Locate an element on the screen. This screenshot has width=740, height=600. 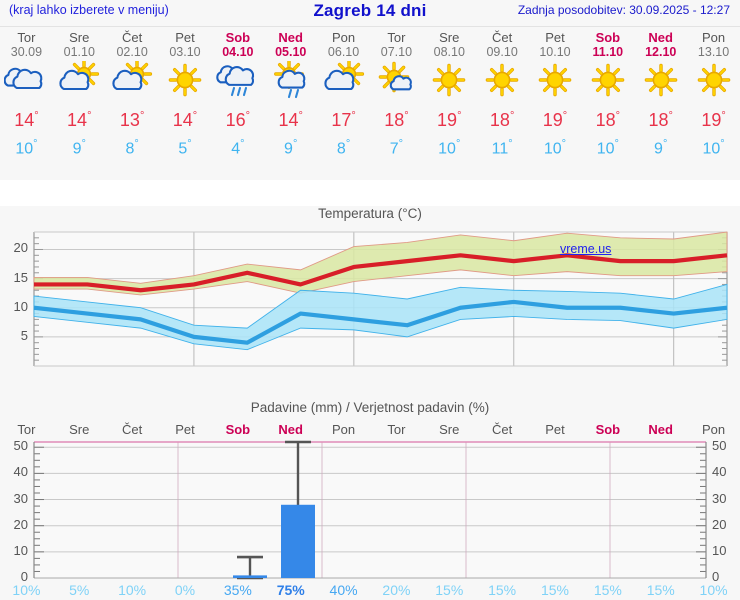
day-name: Pet is located at coordinates (185, 37).